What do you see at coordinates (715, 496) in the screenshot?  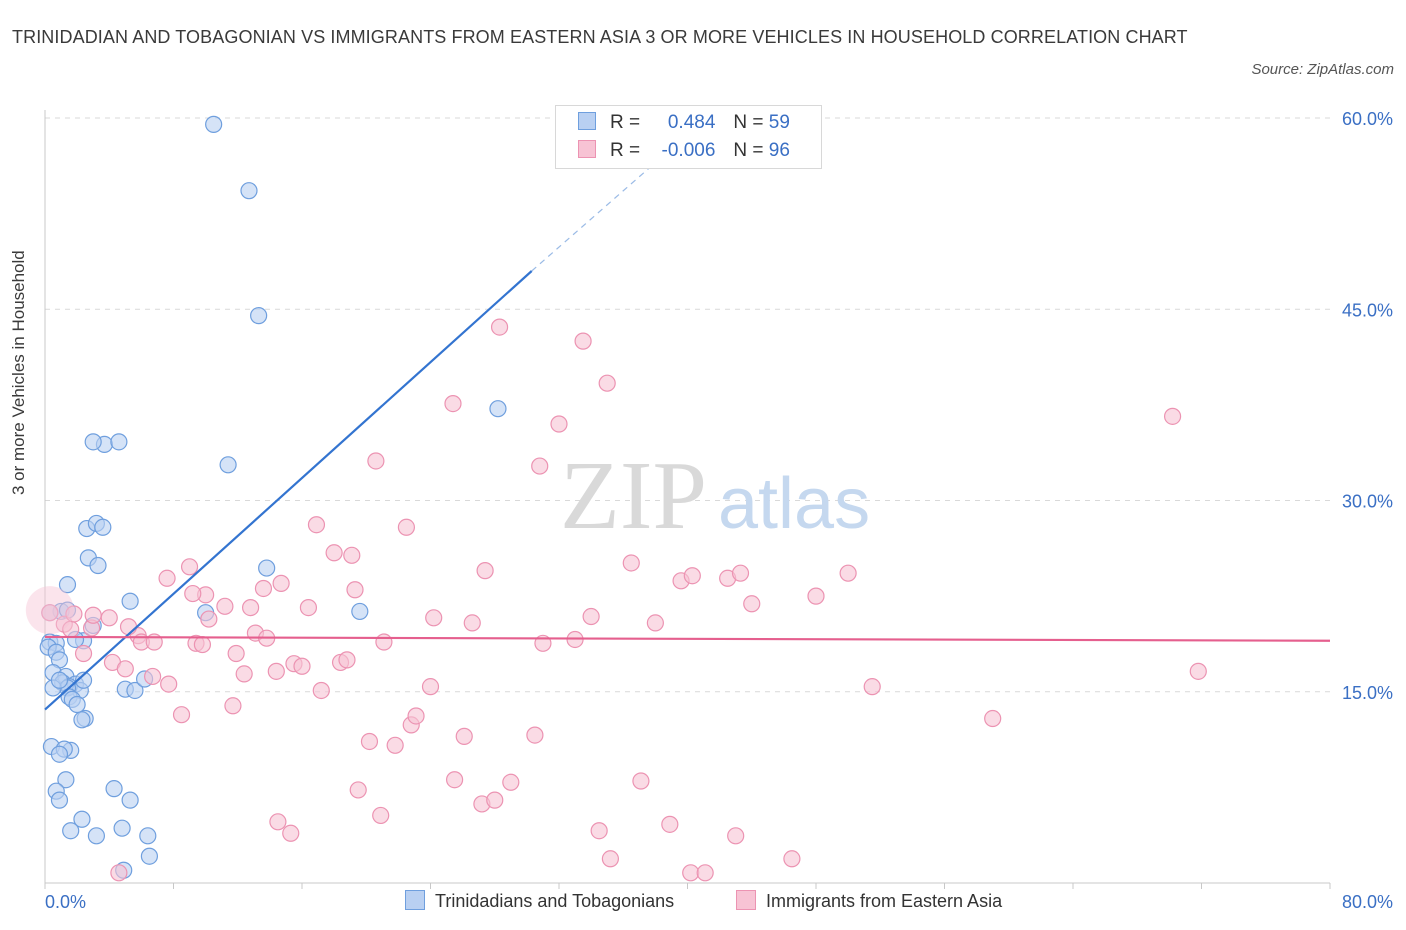 I see `watermark: ZIP atlas` at bounding box center [715, 496].